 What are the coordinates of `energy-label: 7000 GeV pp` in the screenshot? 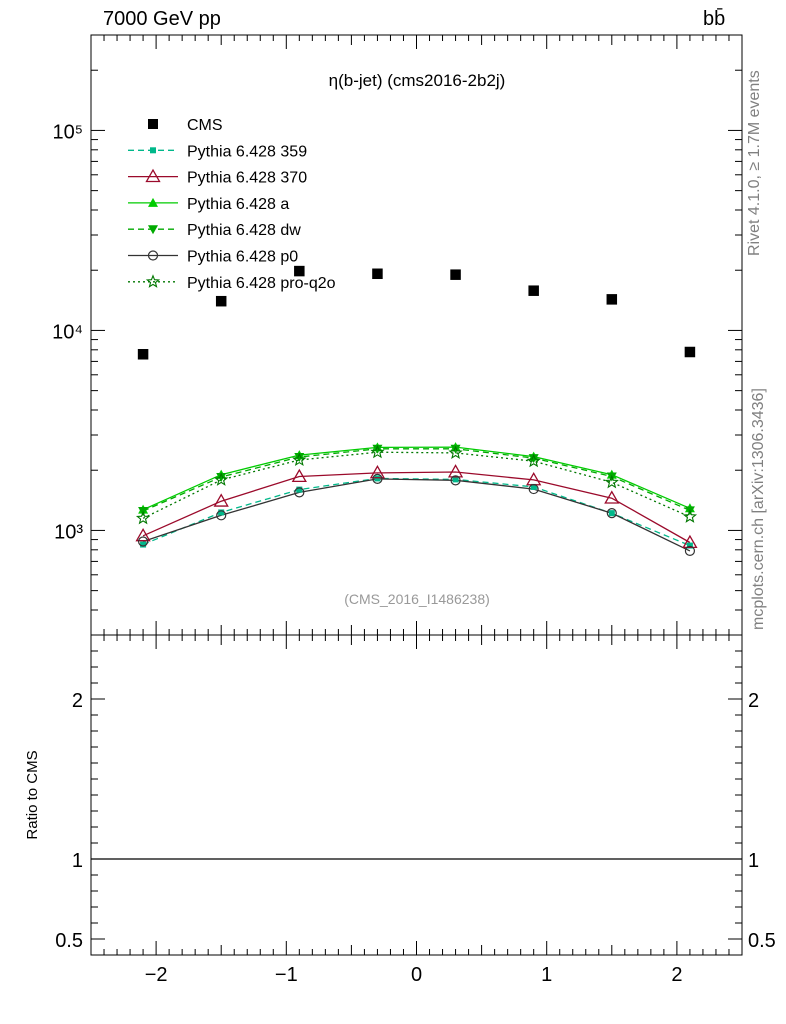 It's located at (162, 19).